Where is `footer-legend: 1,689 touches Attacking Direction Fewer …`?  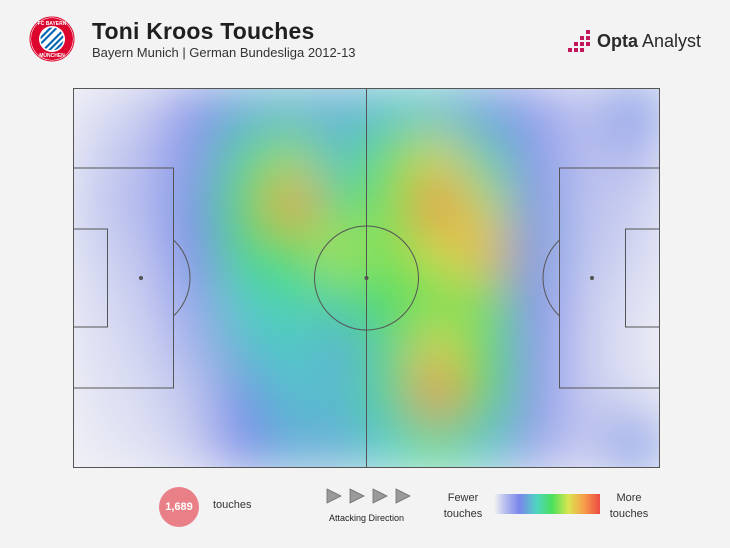 footer-legend: 1,689 touches Attacking Direction Fewer … is located at coordinates (365, 514).